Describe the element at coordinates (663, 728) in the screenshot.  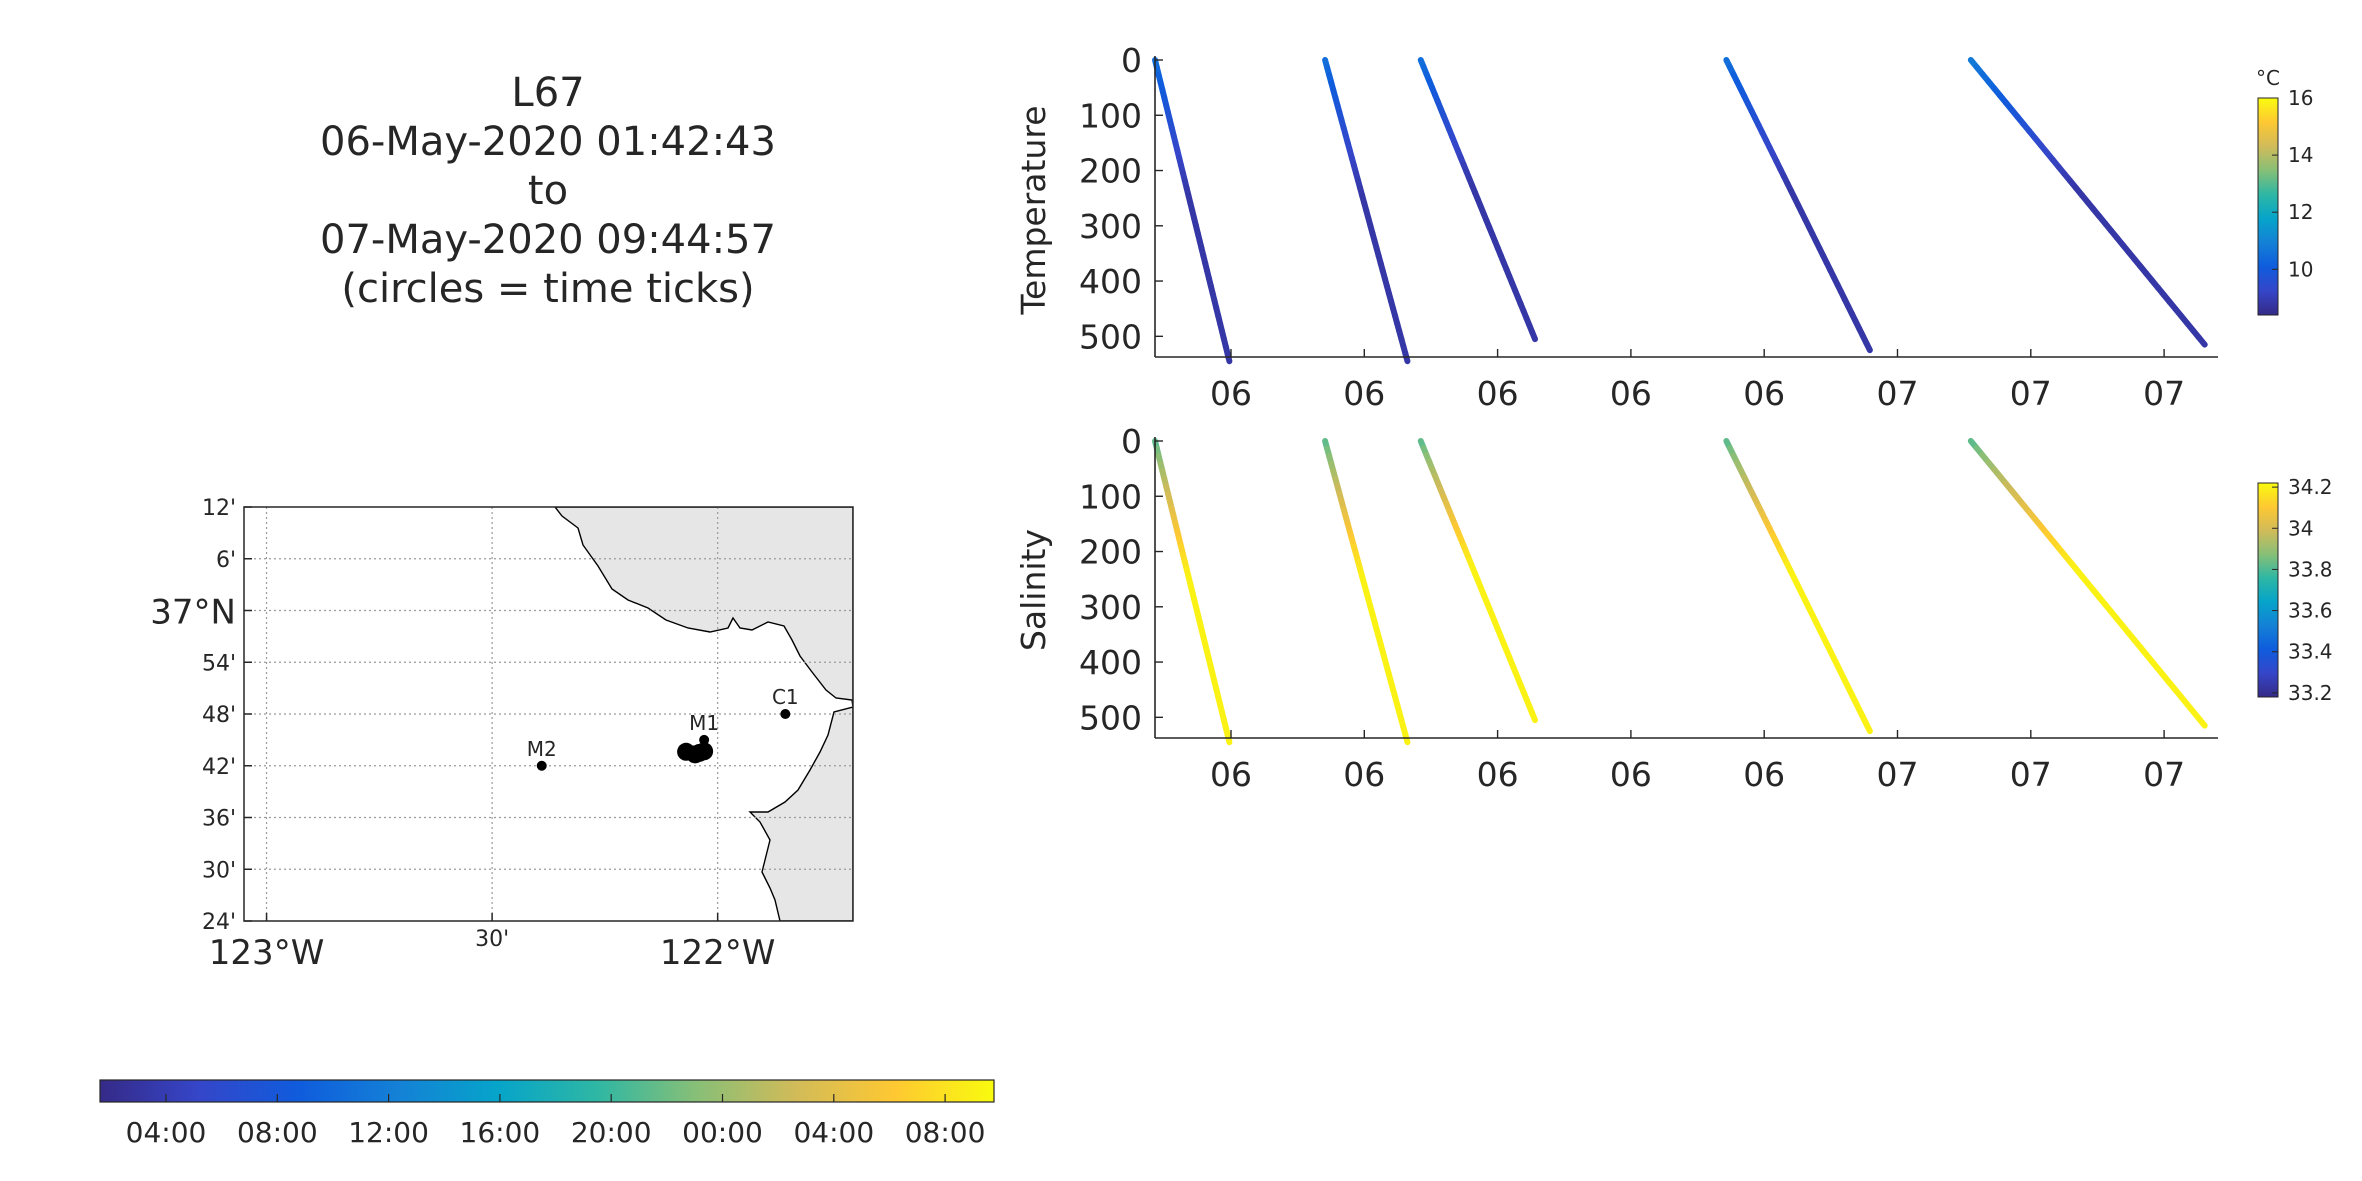
I see `station-markers: M2 M1 C1` at that location.